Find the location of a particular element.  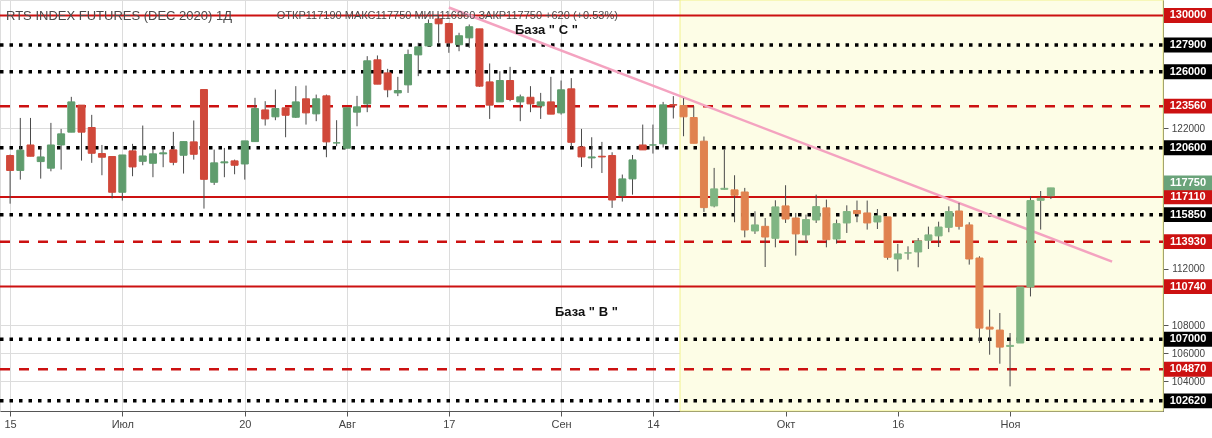

ref-line-label: 120600 is located at coordinates (1188, 146).